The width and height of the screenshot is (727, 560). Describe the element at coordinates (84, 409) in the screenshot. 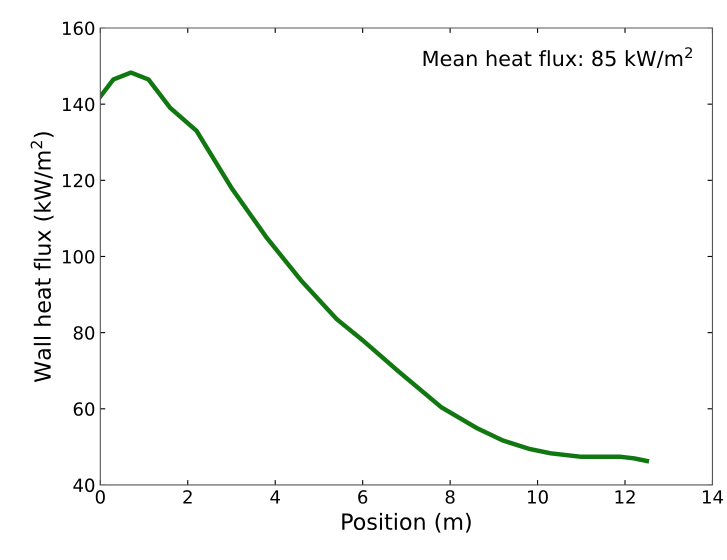

I see `y-tick-label: 60` at that location.